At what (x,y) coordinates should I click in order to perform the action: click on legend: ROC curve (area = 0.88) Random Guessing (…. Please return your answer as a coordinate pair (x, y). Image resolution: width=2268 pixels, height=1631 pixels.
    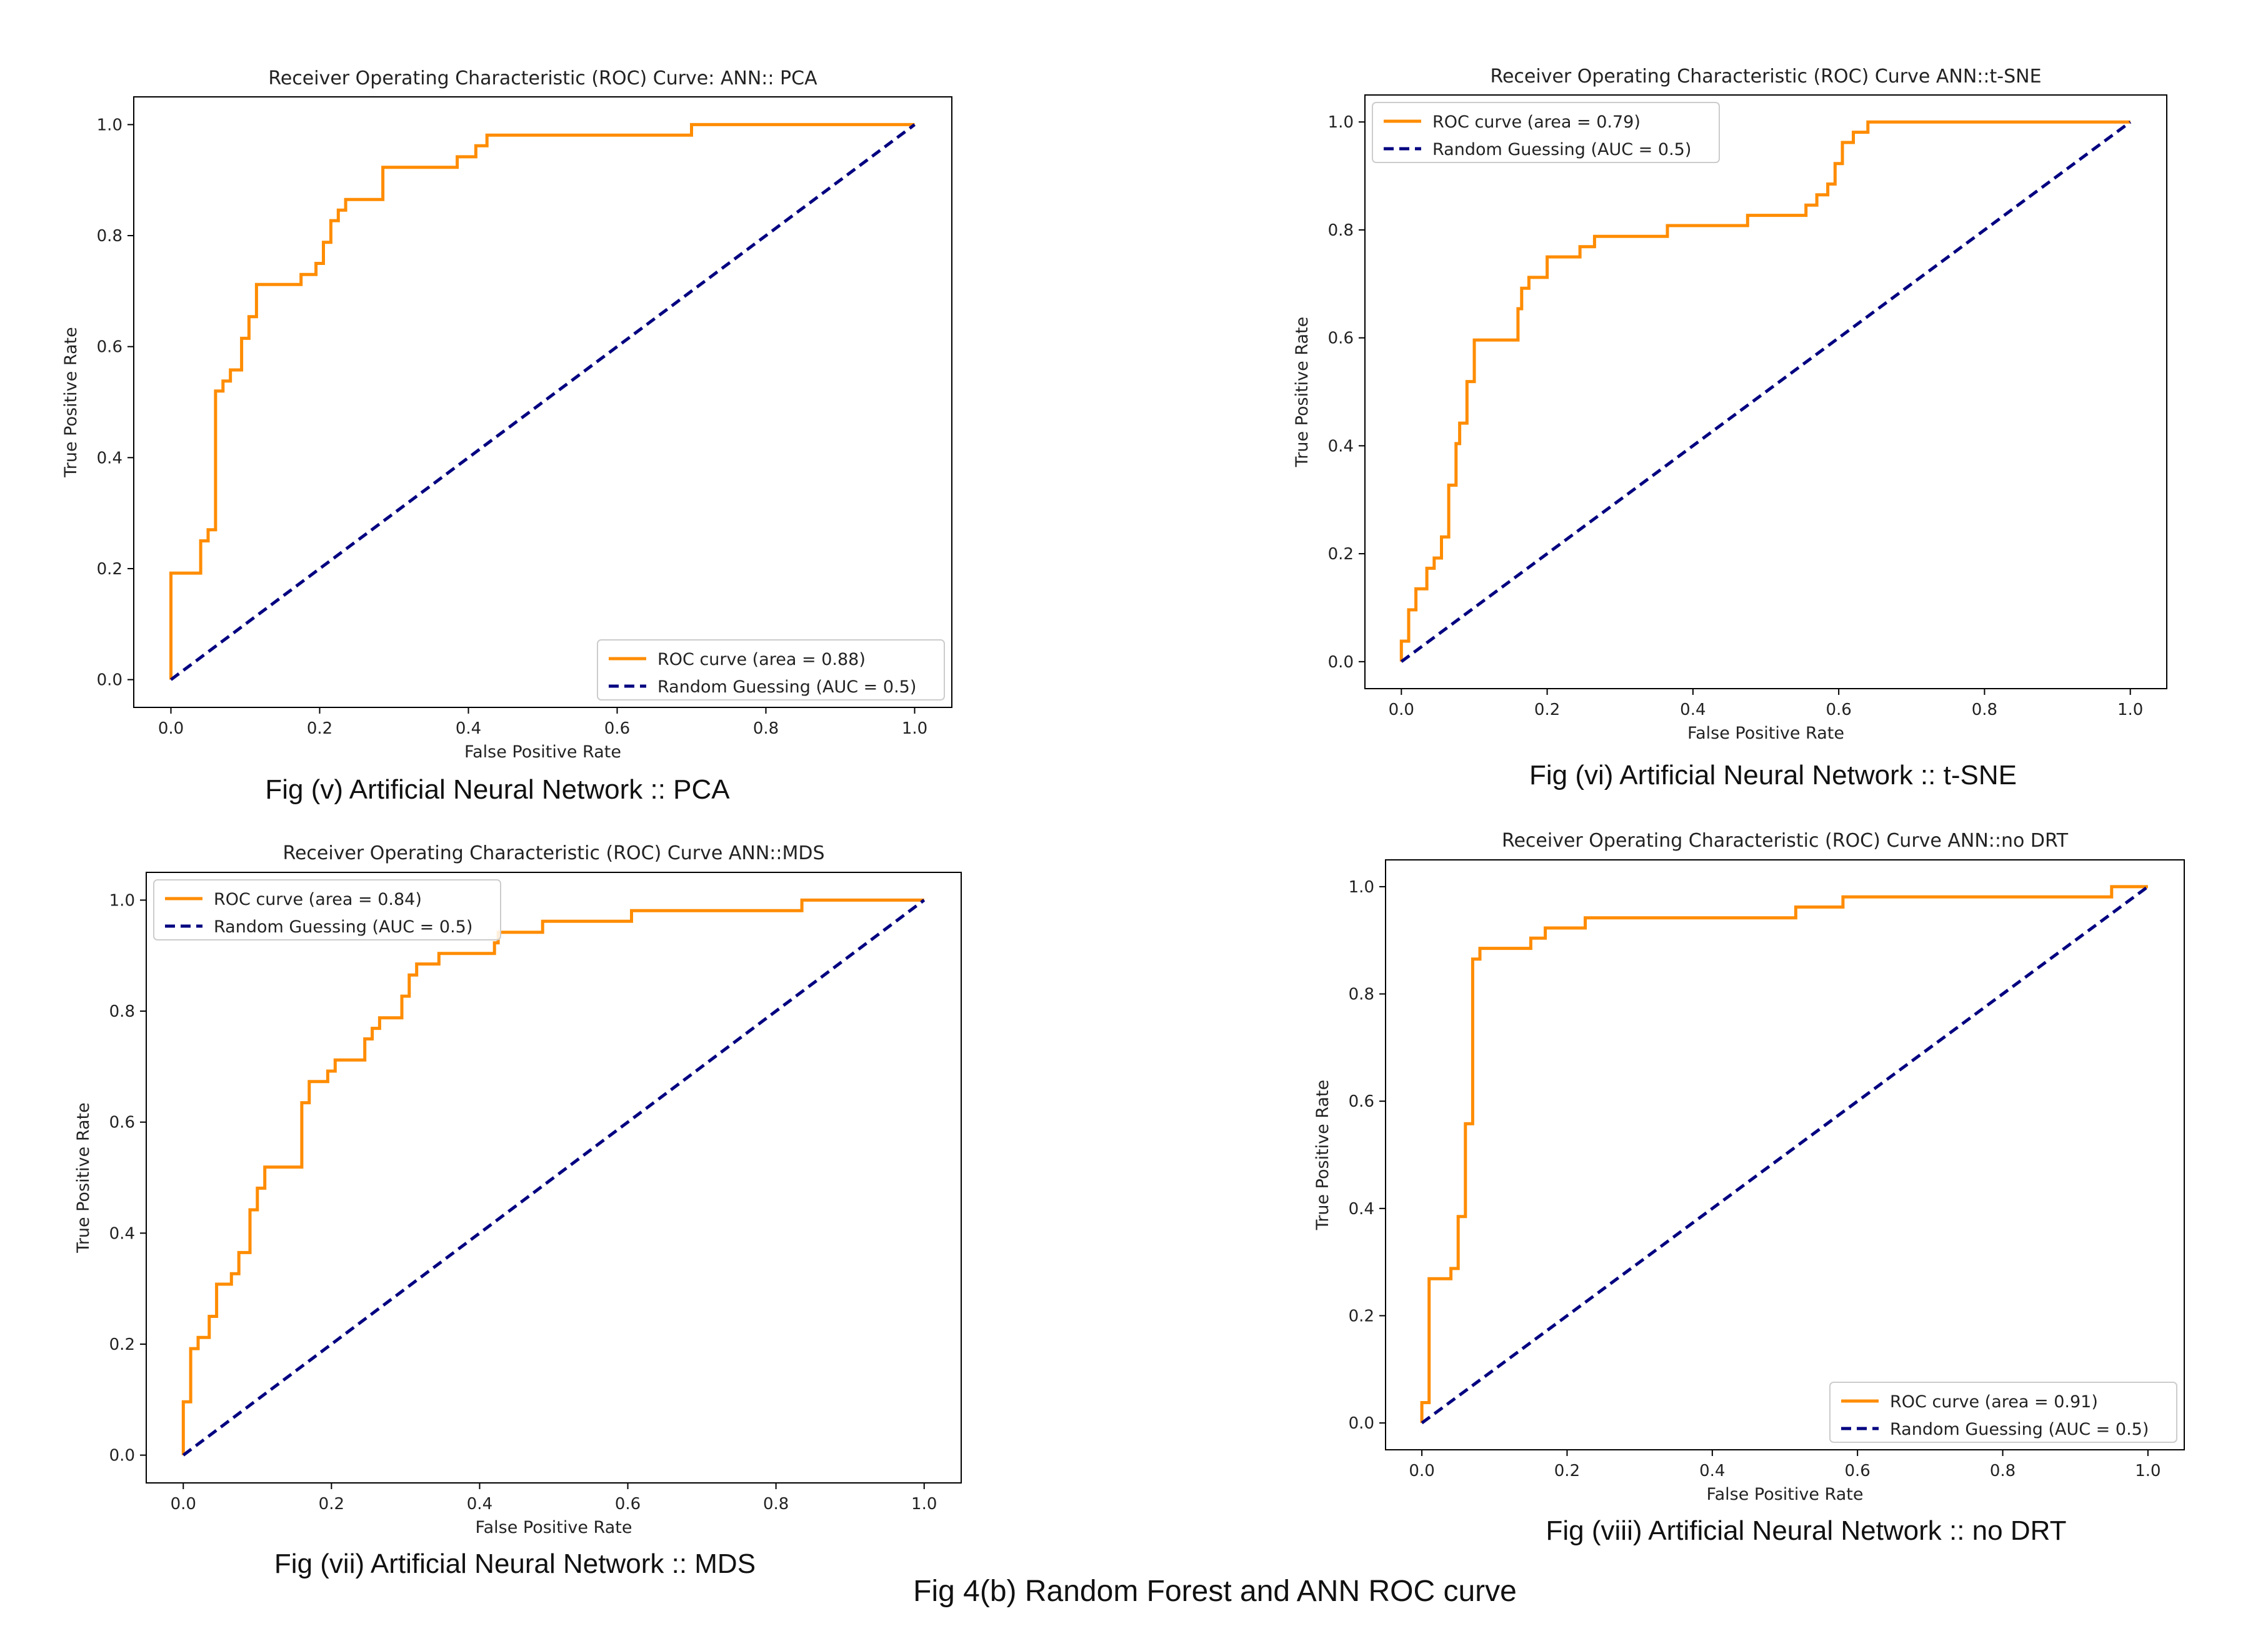
    Looking at the image, I should click on (771, 670).